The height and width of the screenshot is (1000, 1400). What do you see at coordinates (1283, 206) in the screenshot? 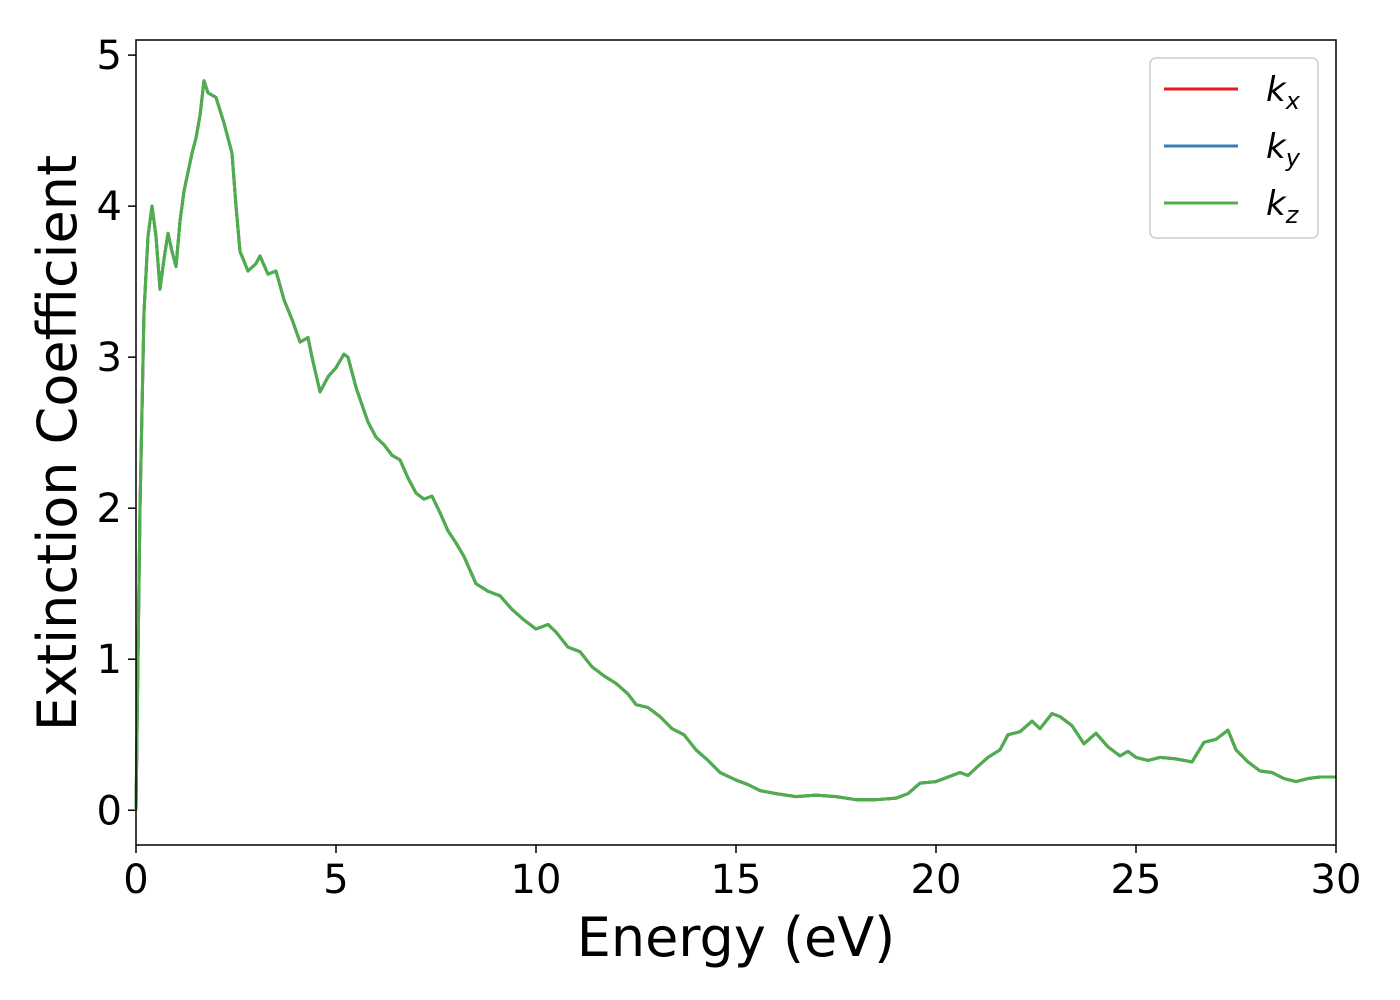
I see `legend-label: kz` at bounding box center [1283, 206].